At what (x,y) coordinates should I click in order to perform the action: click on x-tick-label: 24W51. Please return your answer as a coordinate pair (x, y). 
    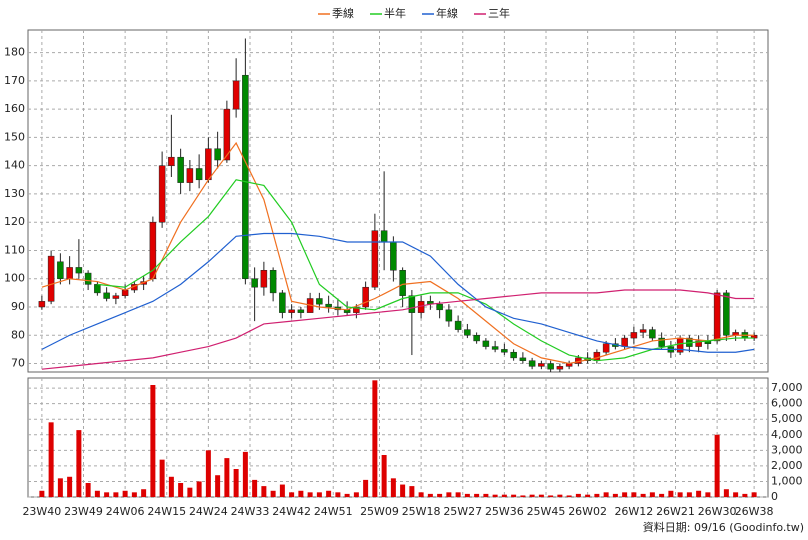
    Looking at the image, I should click on (333, 511).